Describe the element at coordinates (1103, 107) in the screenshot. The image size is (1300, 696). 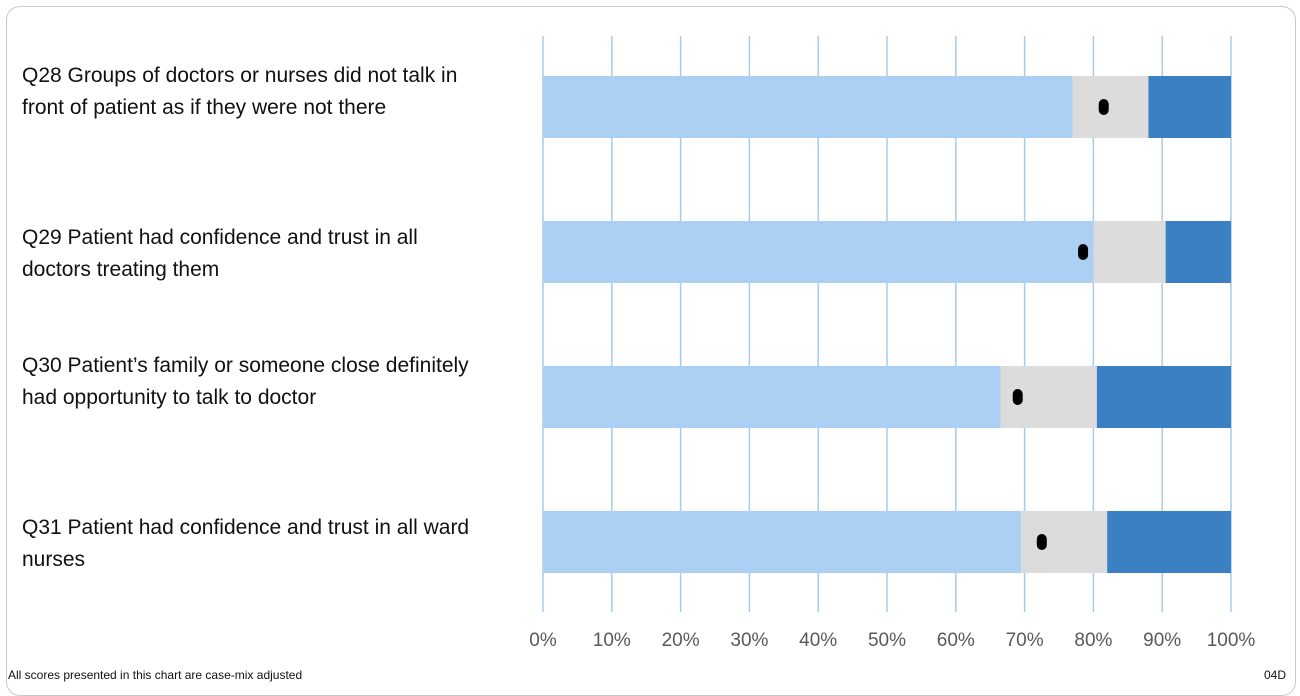
I see `score-marker-q28` at that location.